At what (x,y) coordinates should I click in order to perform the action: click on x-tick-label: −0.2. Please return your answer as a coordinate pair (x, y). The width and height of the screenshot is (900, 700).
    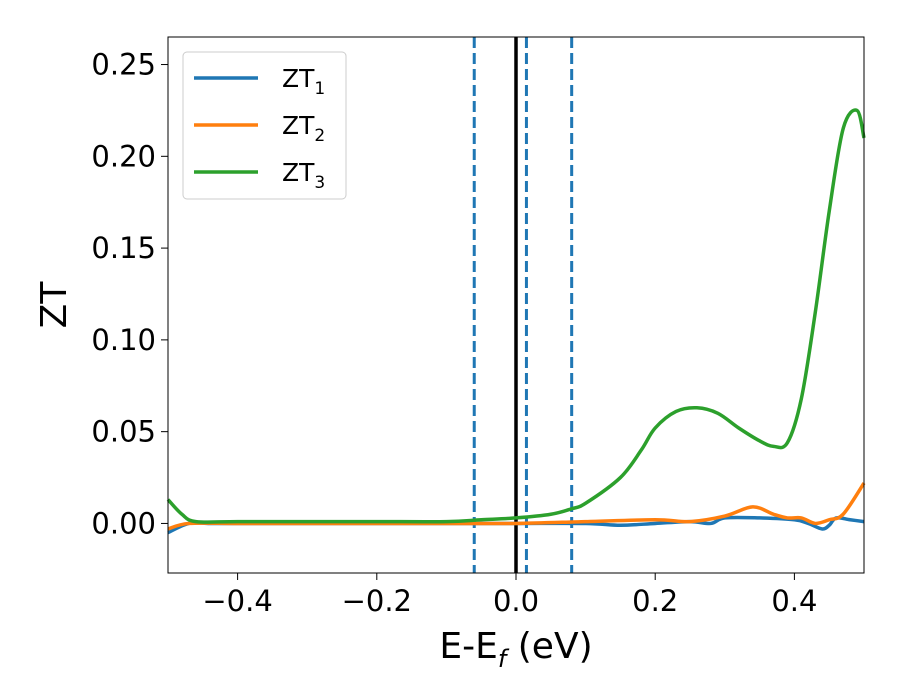
    Looking at the image, I should click on (377, 601).